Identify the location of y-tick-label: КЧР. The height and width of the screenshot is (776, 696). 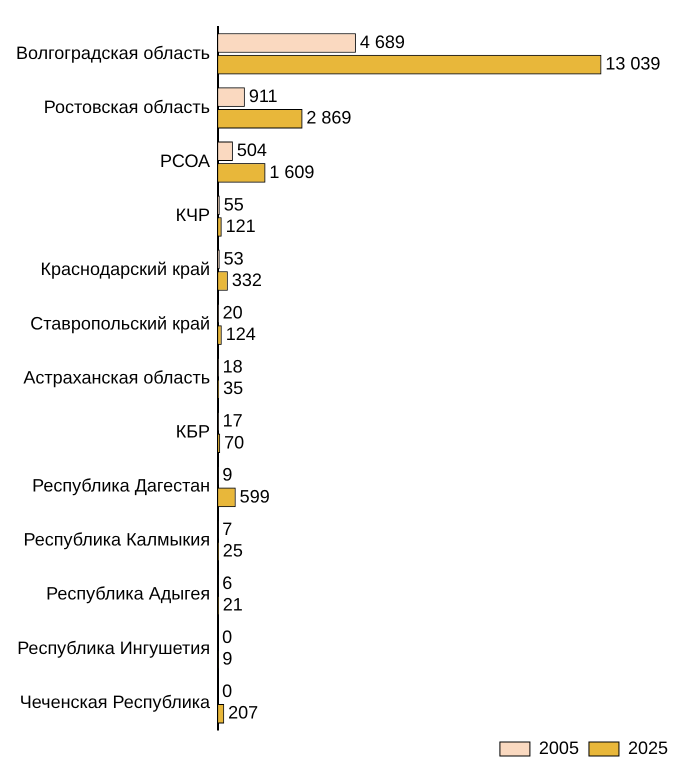
(193, 215).